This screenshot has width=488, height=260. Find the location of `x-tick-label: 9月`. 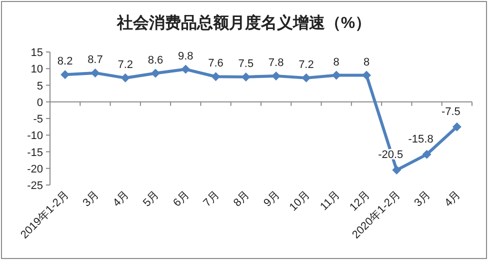

x-tick-label: 9月 is located at coordinates (272, 199).